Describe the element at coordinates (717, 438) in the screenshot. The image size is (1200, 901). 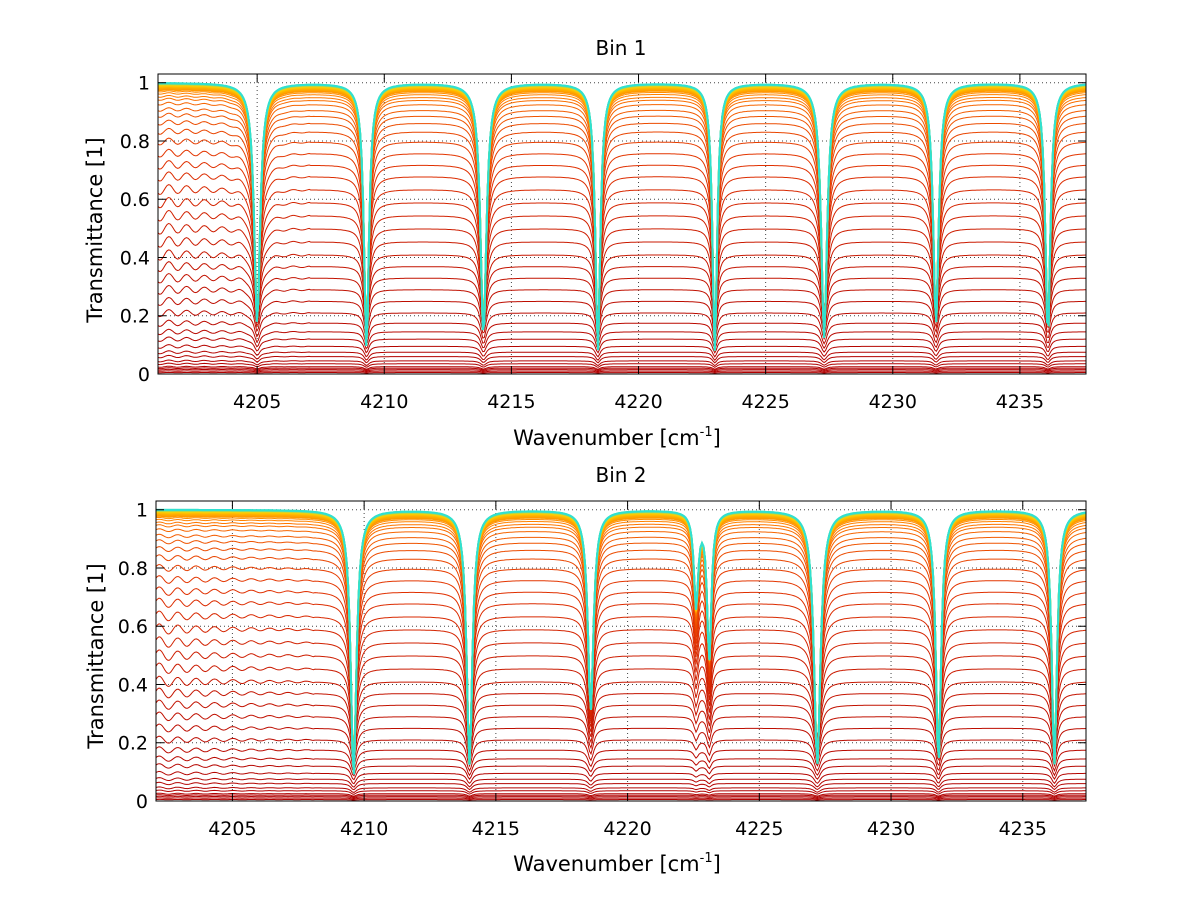
I see `x-axis-label-bracket: ]` at that location.